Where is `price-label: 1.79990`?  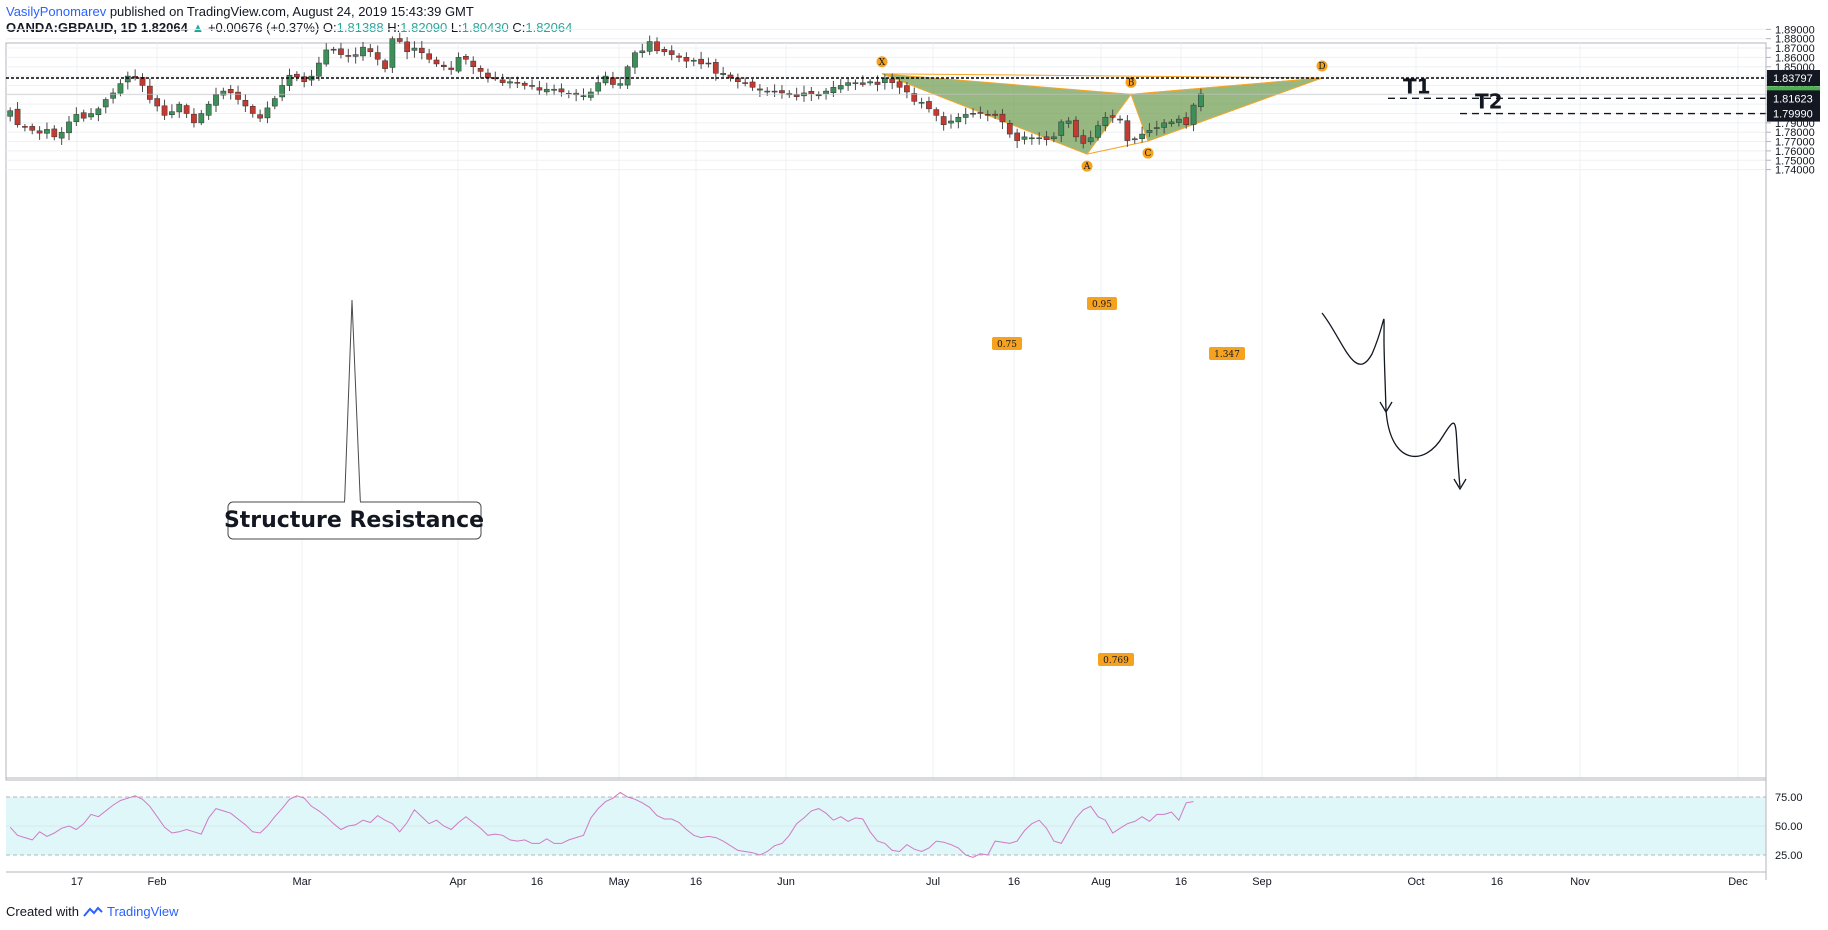
price-label: 1.79990 is located at coordinates (1793, 115).